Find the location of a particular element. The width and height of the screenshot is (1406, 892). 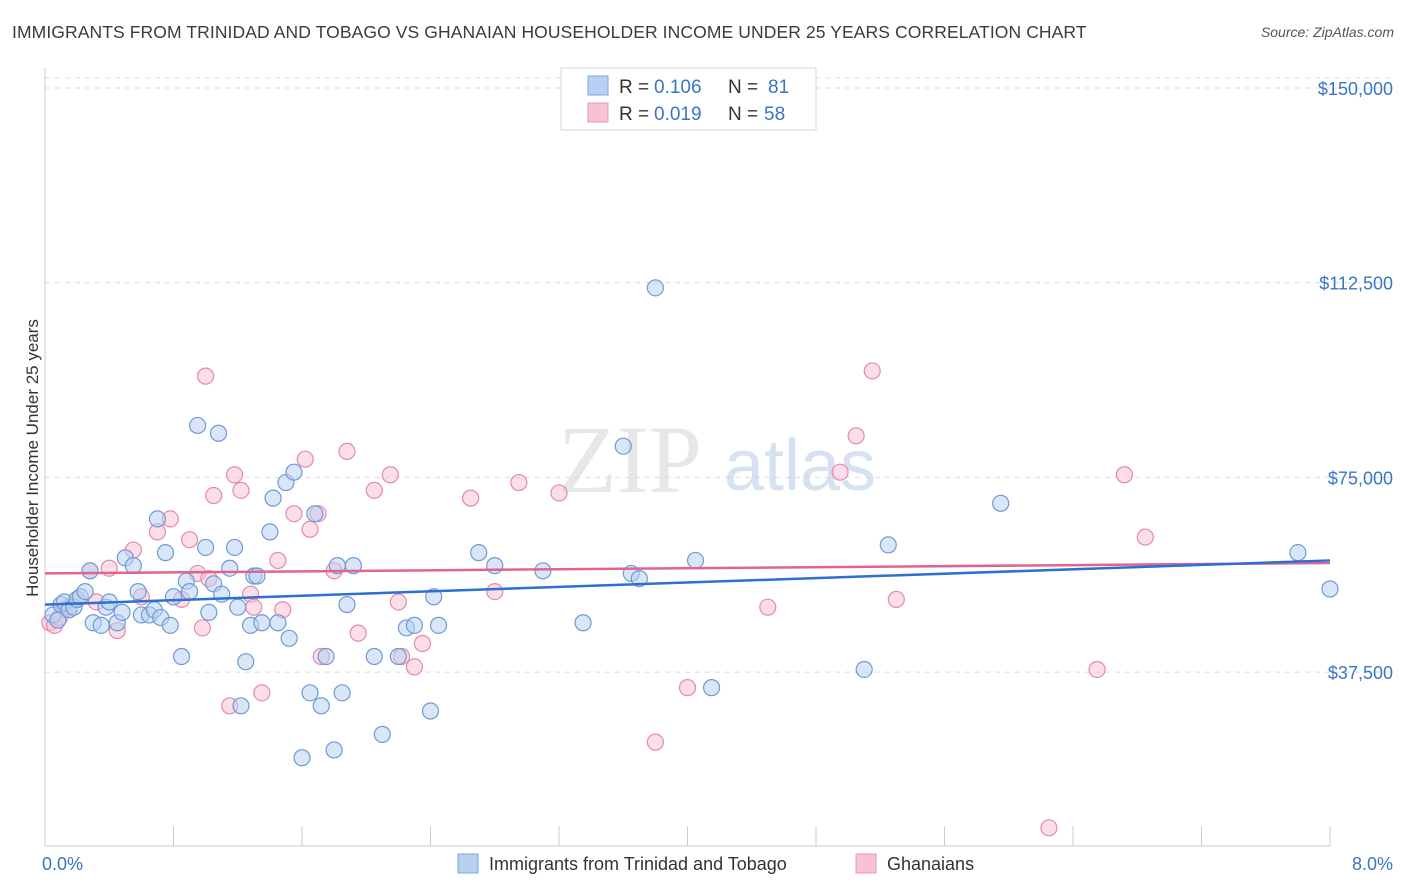

y-tick-label-1: $75,000 is located at coordinates (1360, 478).